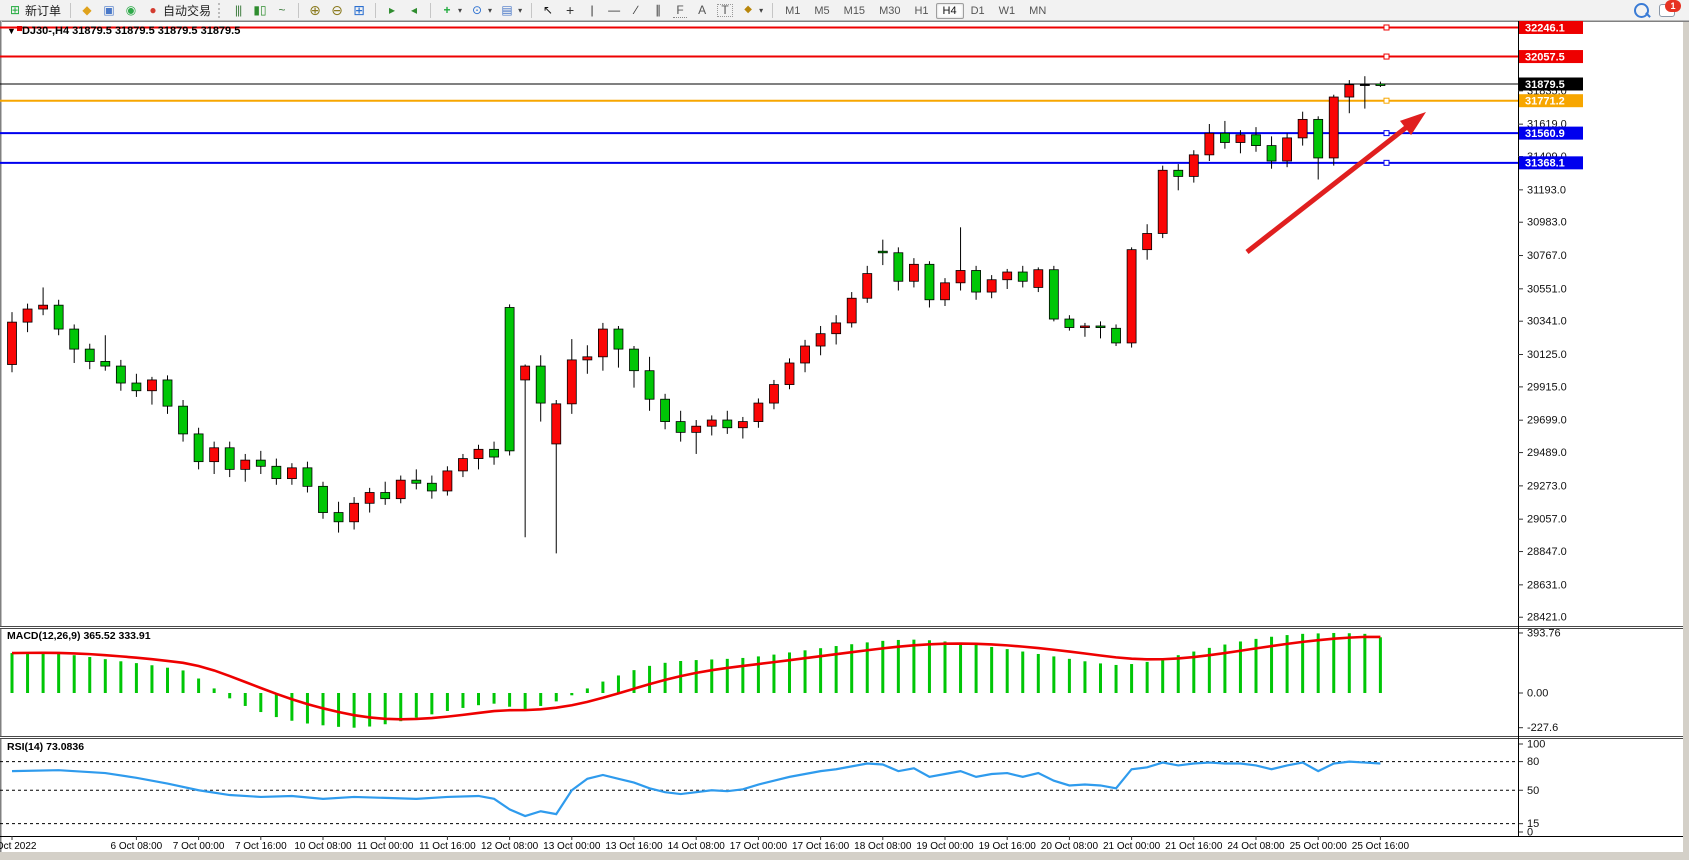 The width and height of the screenshot is (1689, 860). What do you see at coordinates (44, 636) in the screenshot?
I see `macd-name: MACD(12,26,9)` at bounding box center [44, 636].